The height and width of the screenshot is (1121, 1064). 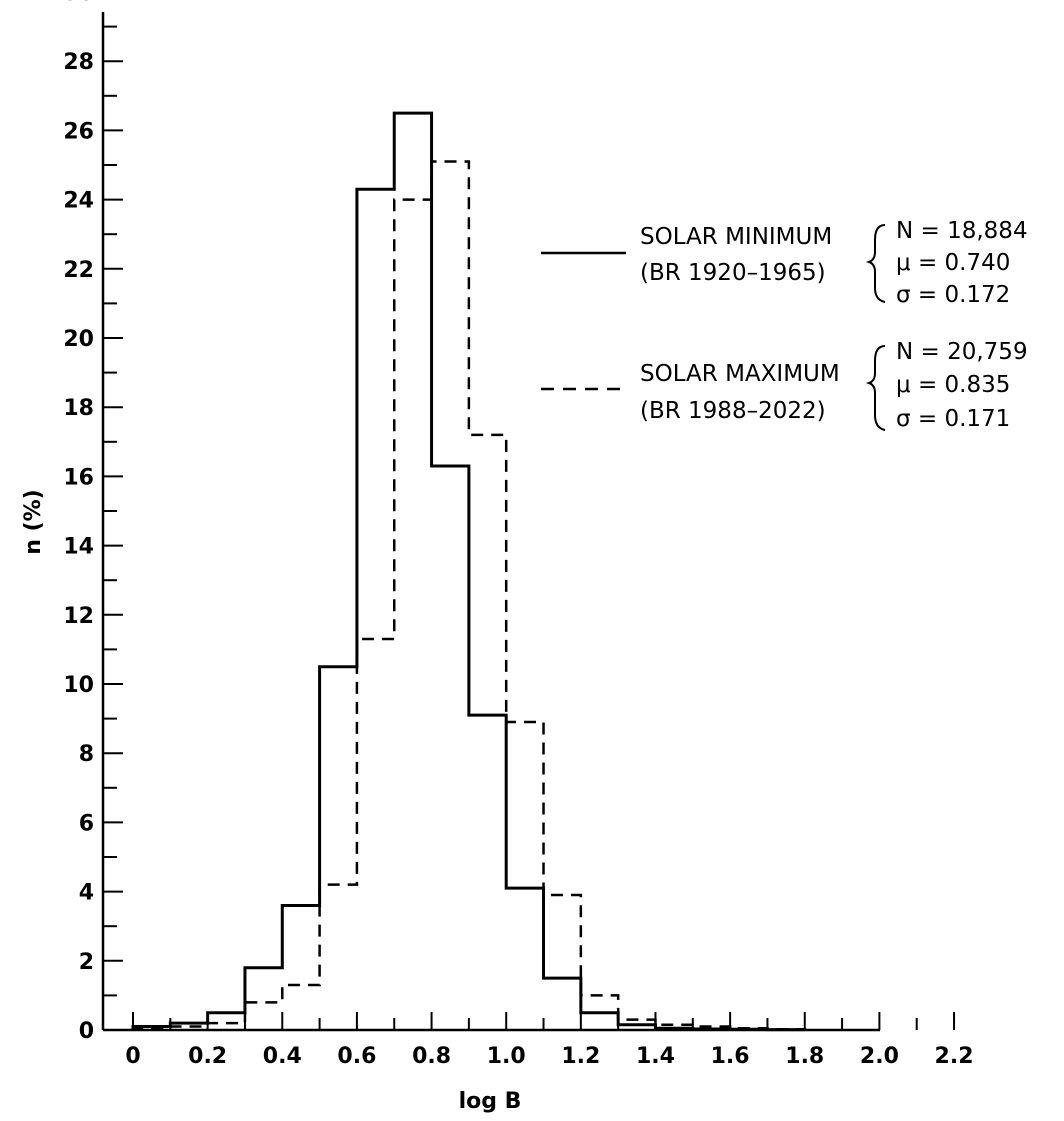 What do you see at coordinates (733, 273) in the screenshot?
I see `legend-period-solar-minimum: (BR 1920–1965)` at bounding box center [733, 273].